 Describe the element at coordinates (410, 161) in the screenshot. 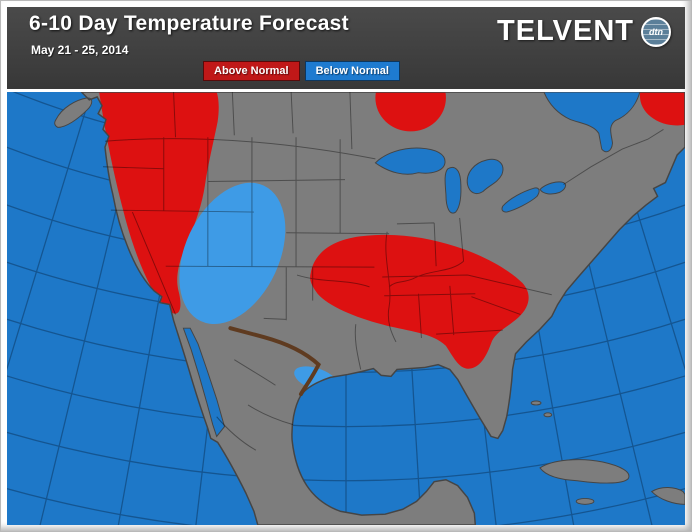

I see `lake-superior` at that location.